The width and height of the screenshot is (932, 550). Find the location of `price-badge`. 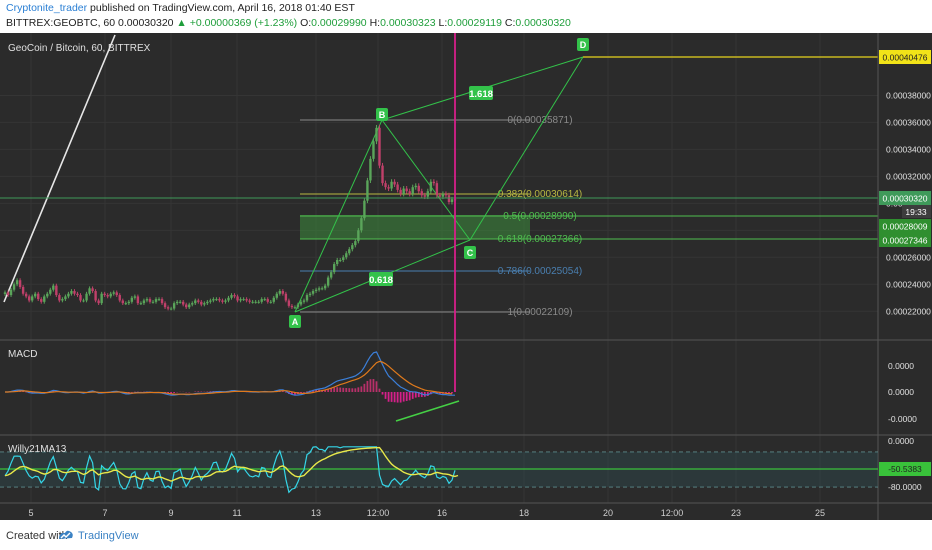

price-badge is located at coordinates (905, 226).